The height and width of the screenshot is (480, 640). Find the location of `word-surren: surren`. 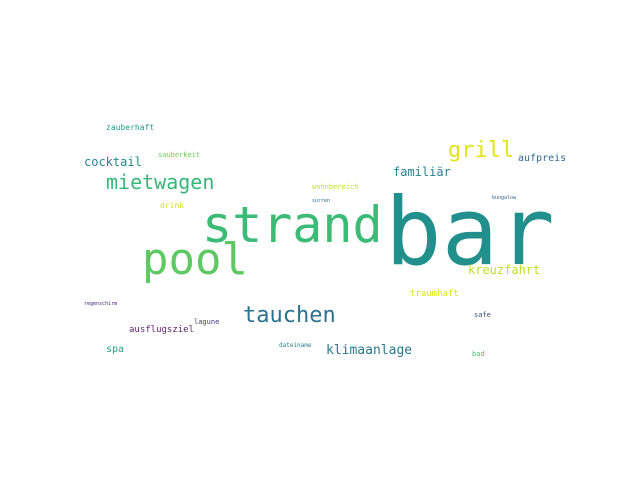

word-surren: surren is located at coordinates (321, 201).